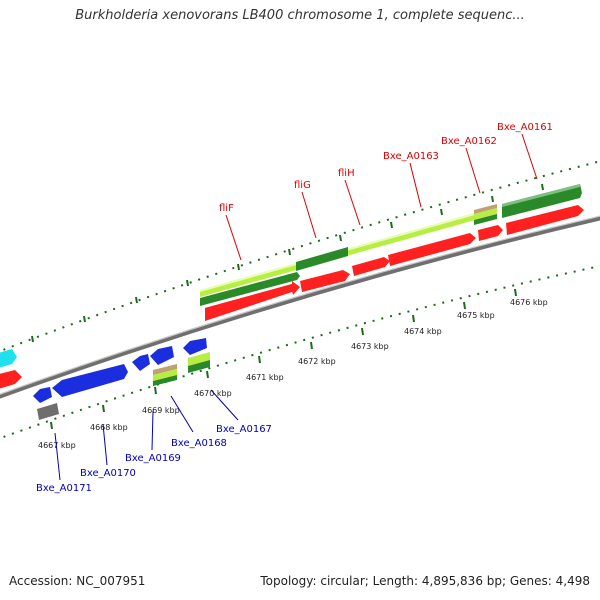  What do you see at coordinates (346, 173) in the screenshot?
I see `gene-label-fliH: fliH` at bounding box center [346, 173].